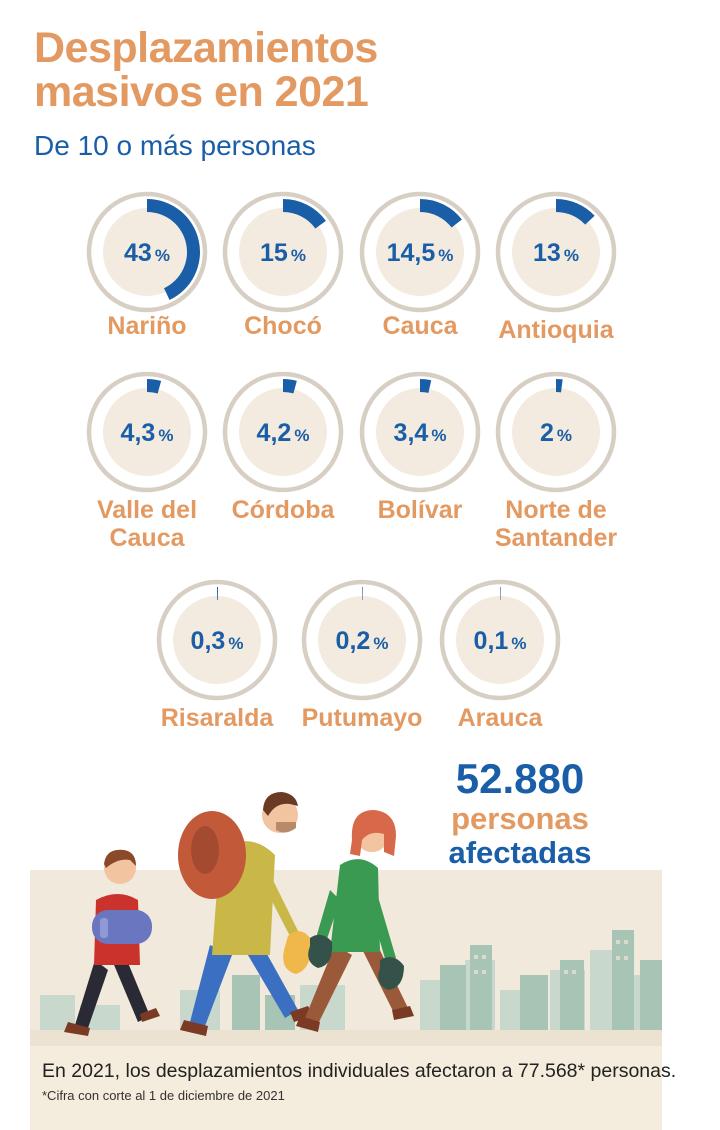 This screenshot has width=720, height=1130. I want to click on total-affected: 52.880 personas afectadas, so click(520, 813).